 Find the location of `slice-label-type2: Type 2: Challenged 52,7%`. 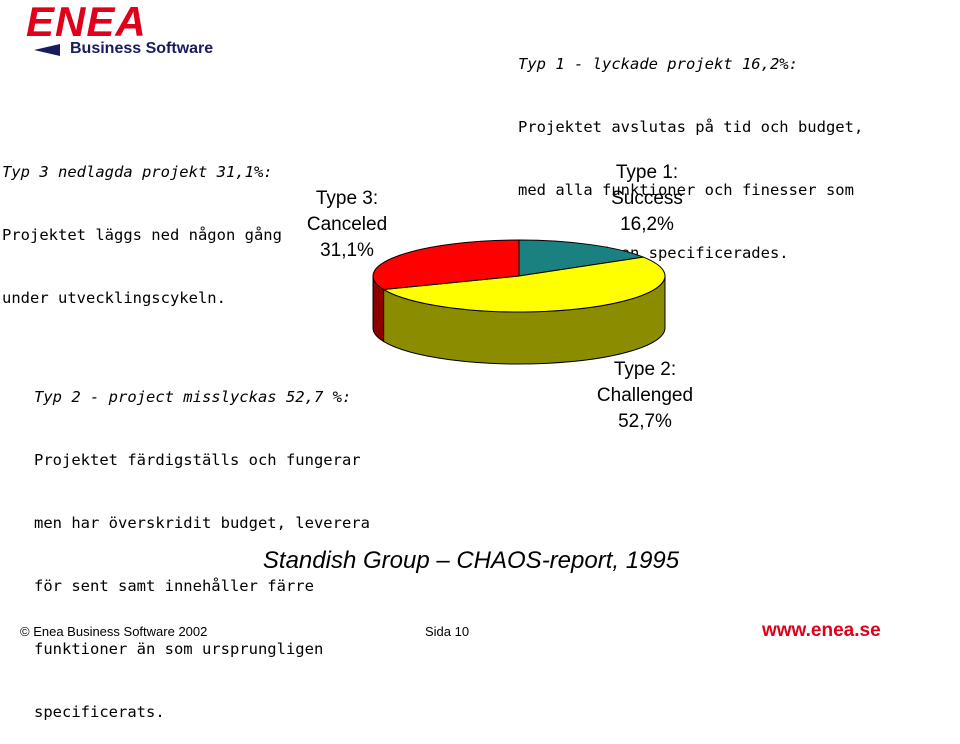

slice-label-type2: Type 2: Challenged 52,7% is located at coordinates (645, 396).